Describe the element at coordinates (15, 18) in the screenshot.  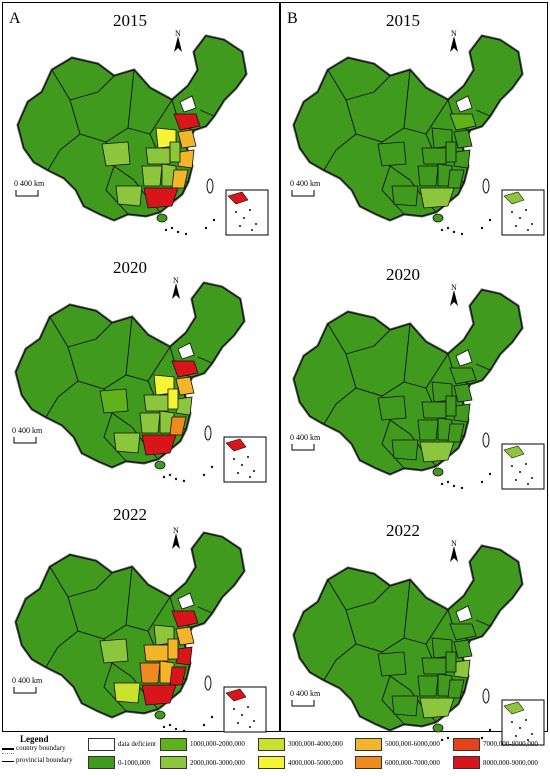
I see `panel-label: A` at that location.